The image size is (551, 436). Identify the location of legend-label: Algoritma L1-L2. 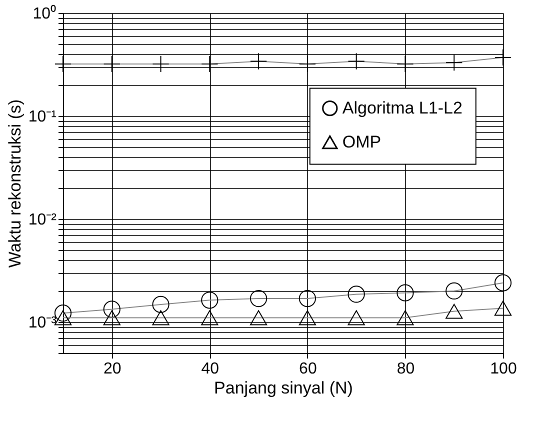
(402, 108).